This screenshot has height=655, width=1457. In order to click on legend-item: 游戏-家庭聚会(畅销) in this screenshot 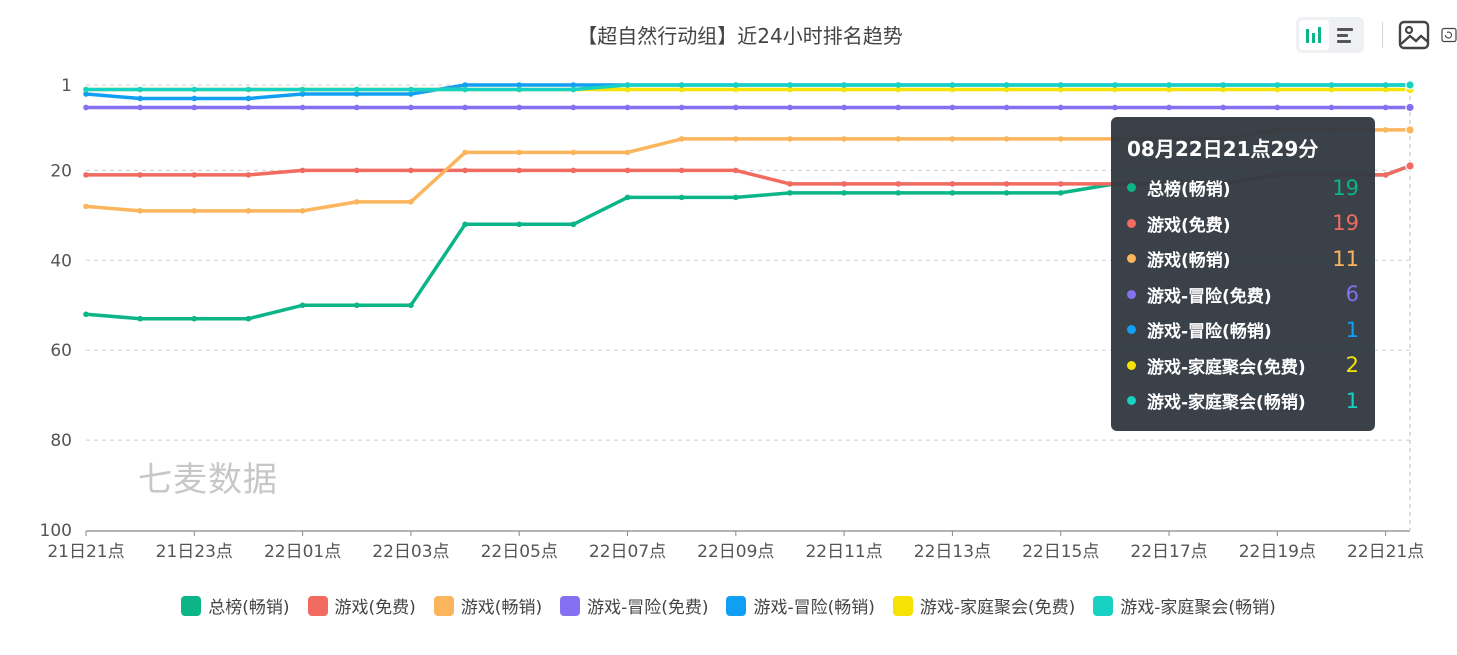, I will do `click(1184, 605)`.